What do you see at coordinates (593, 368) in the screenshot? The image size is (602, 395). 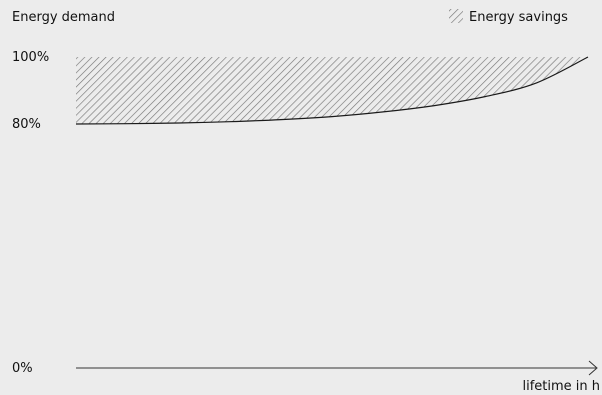 I see `x-axis-arrowhead` at bounding box center [593, 368].